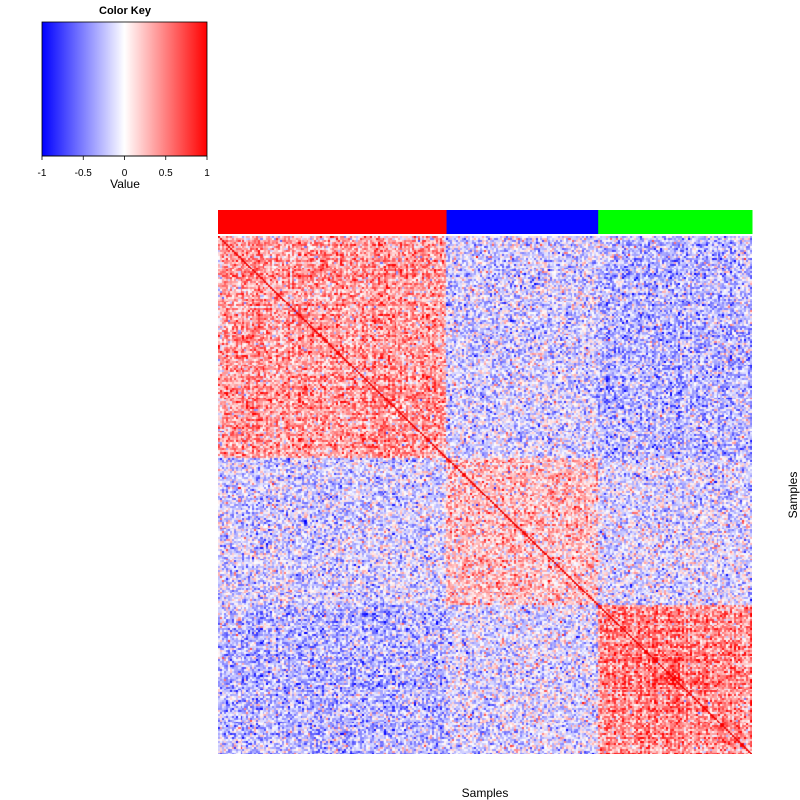  What do you see at coordinates (793, 495) in the screenshot?
I see `y-axis-label: Samples` at bounding box center [793, 495].